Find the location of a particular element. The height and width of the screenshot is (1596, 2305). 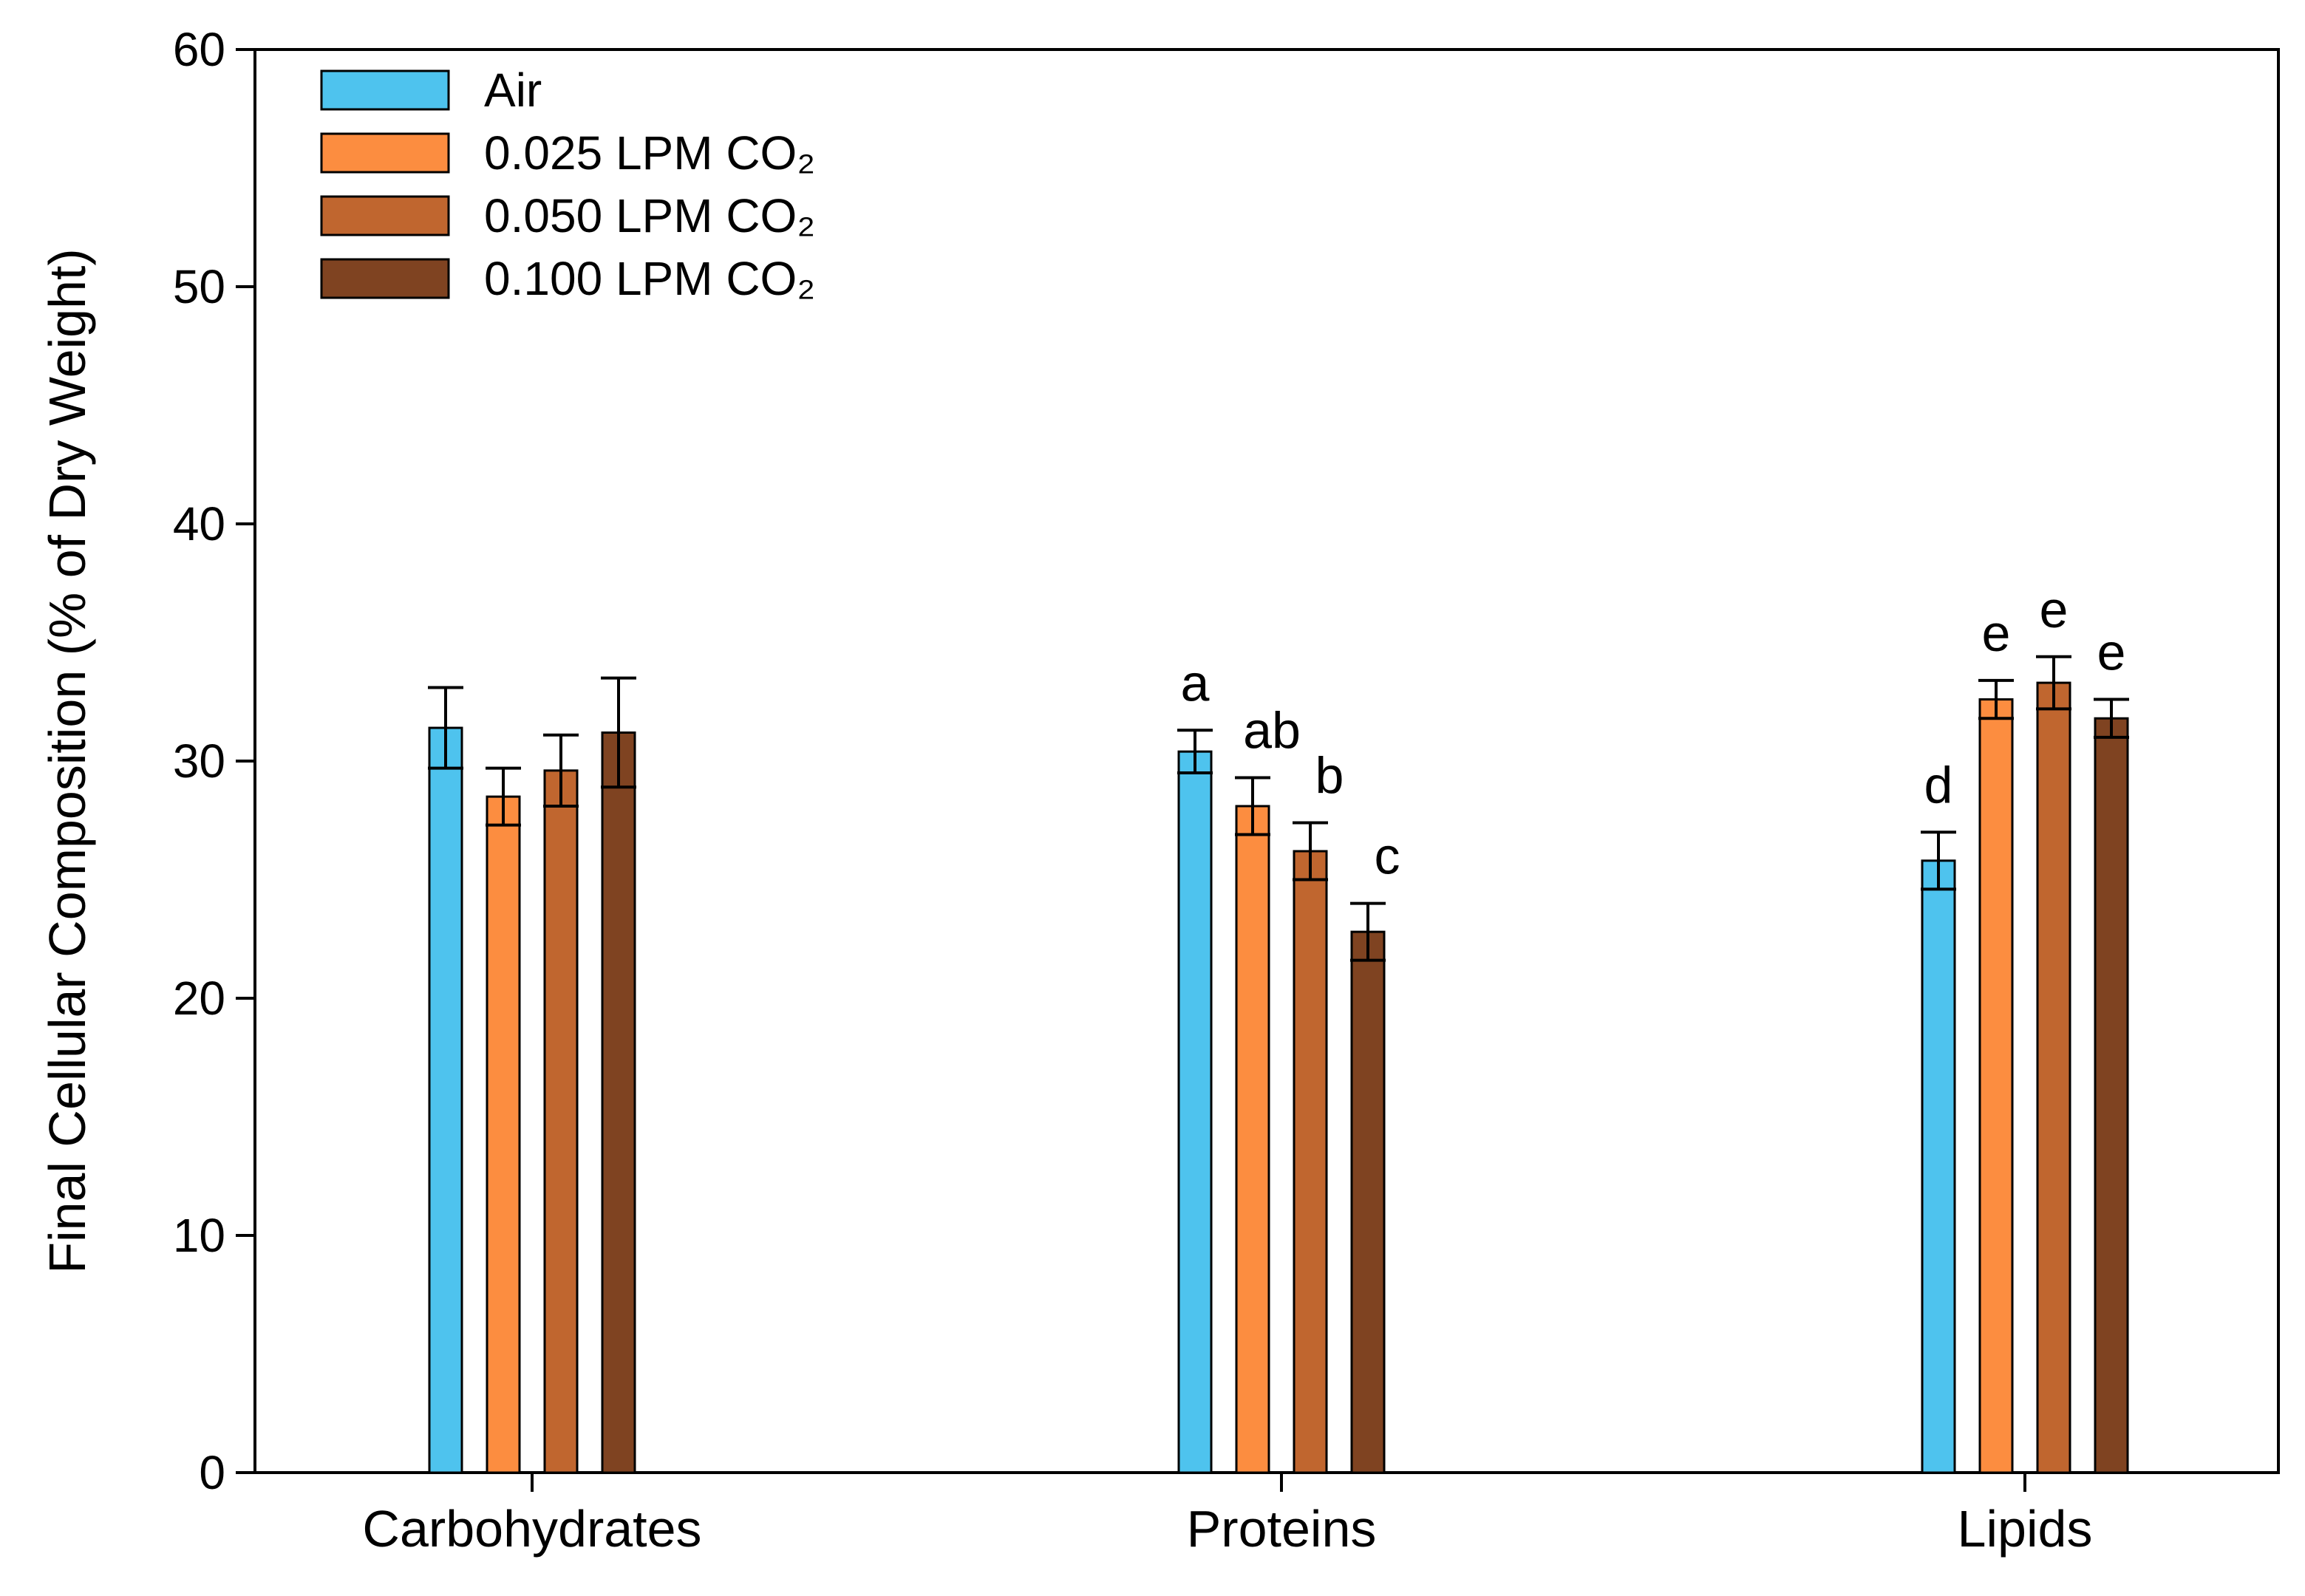

x-tick-label: Carbohydrates is located at coordinates (531, 1529).